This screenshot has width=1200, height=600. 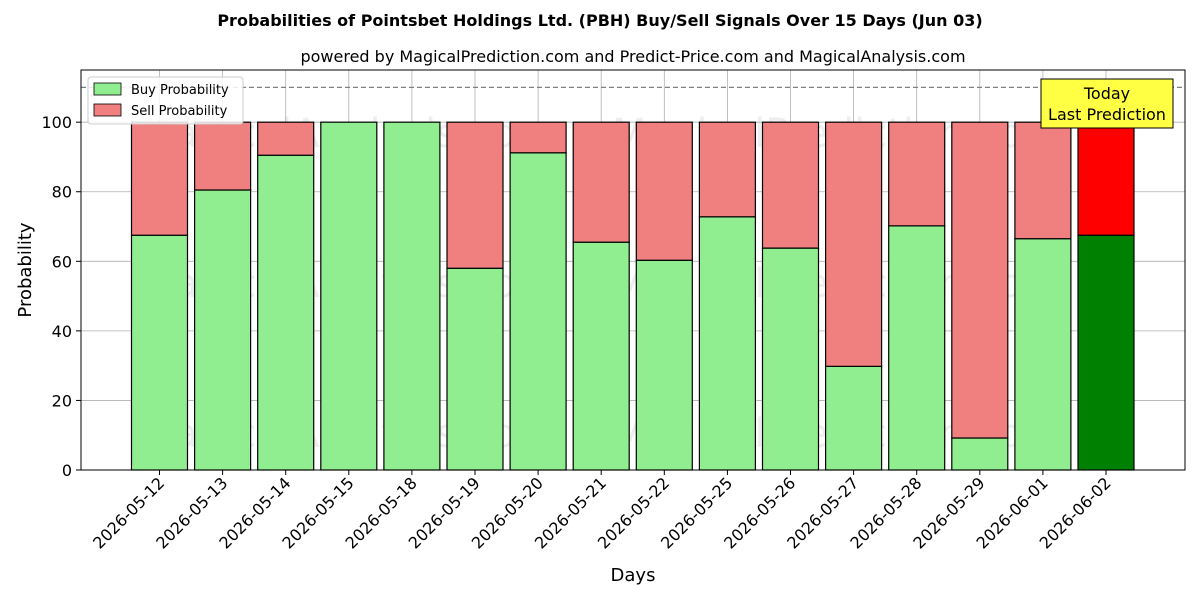 What do you see at coordinates (1106, 93) in the screenshot?
I see `today-annotation-line-1: Today` at bounding box center [1106, 93].